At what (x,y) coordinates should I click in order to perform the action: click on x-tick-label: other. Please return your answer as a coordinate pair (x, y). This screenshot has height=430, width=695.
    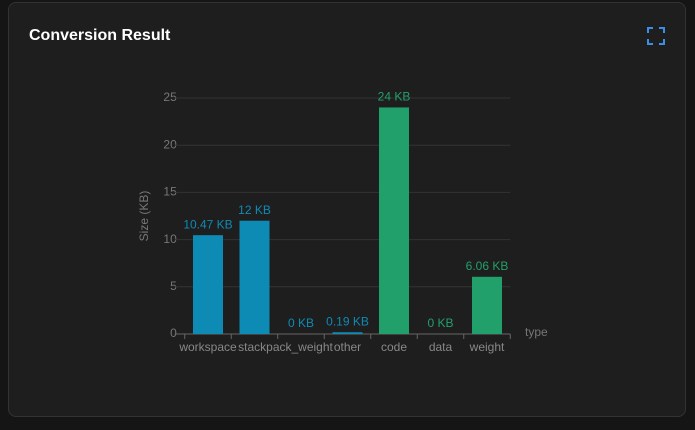
    Looking at the image, I should click on (347, 347).